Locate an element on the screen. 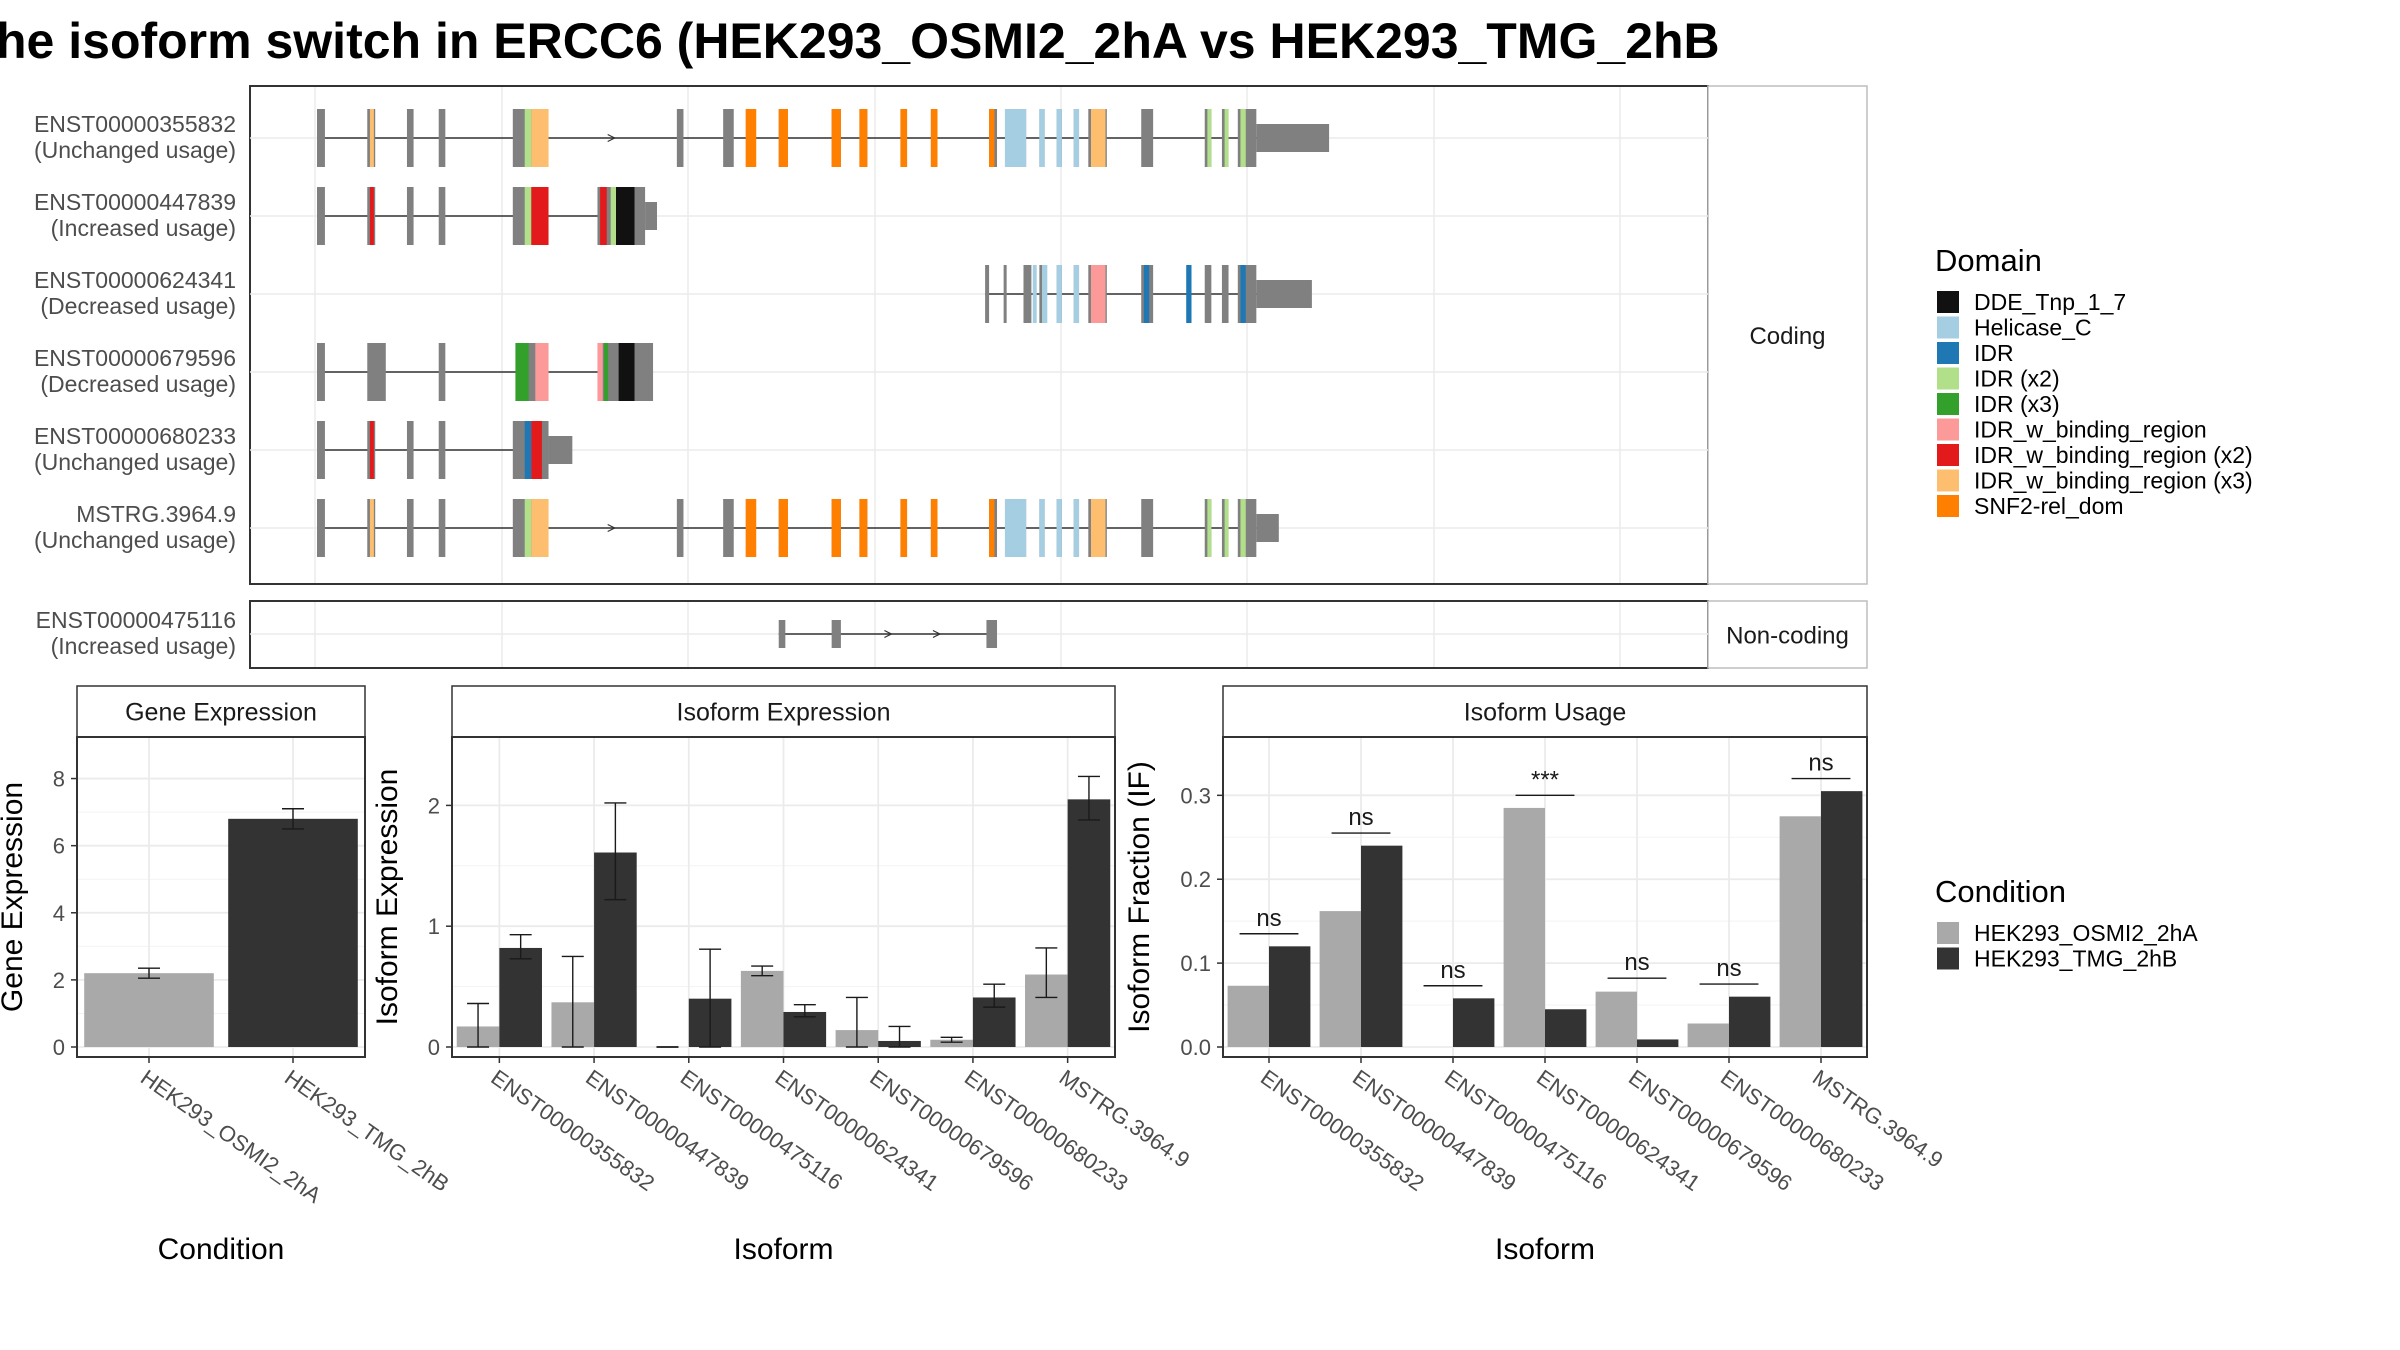 This screenshot has height=1350, width=2400. domain-legend-label: SNF2-rel_dom is located at coordinates (2049, 506).